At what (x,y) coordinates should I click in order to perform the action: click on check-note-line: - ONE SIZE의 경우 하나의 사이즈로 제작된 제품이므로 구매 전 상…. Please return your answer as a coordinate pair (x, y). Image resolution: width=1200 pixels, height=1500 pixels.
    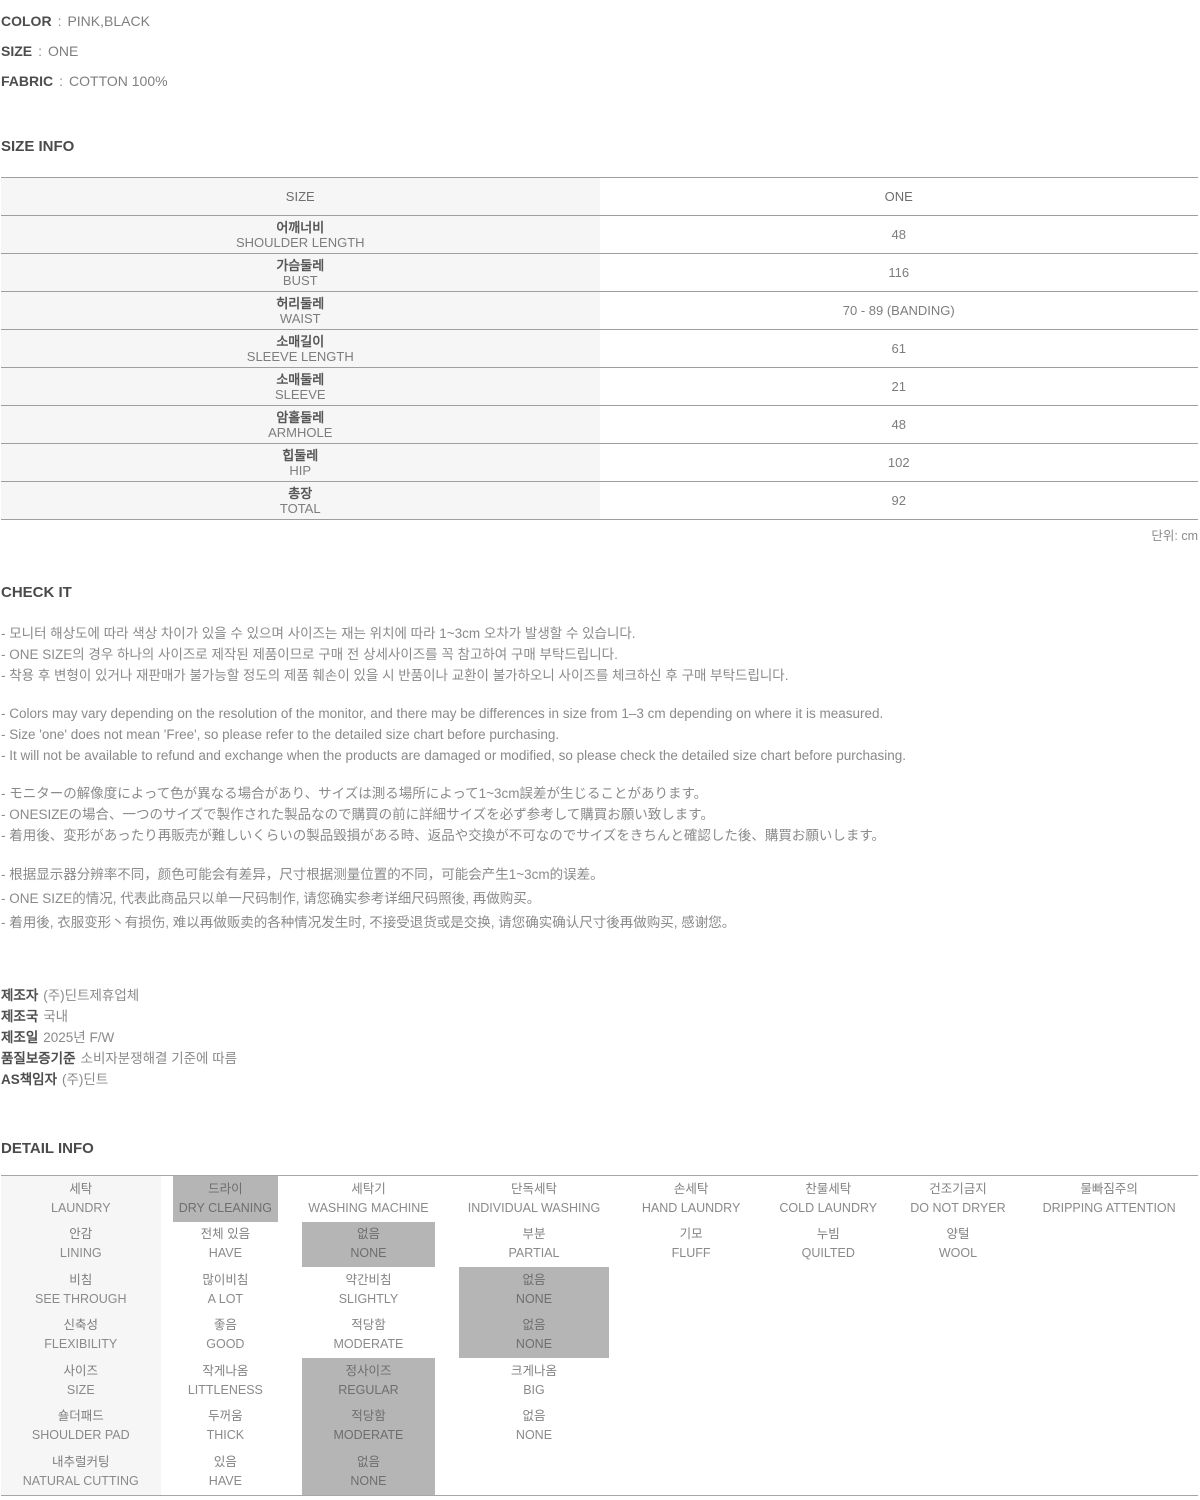
    Looking at the image, I should click on (309, 654).